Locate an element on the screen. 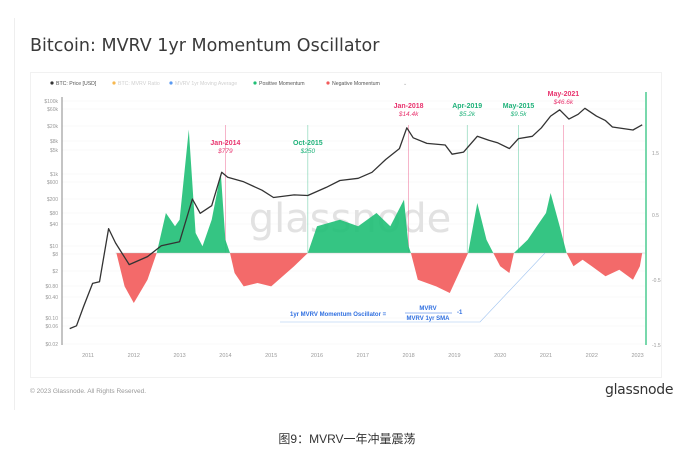 This screenshot has height=457, width=694. negative-momentum-area is located at coordinates (379, 278).